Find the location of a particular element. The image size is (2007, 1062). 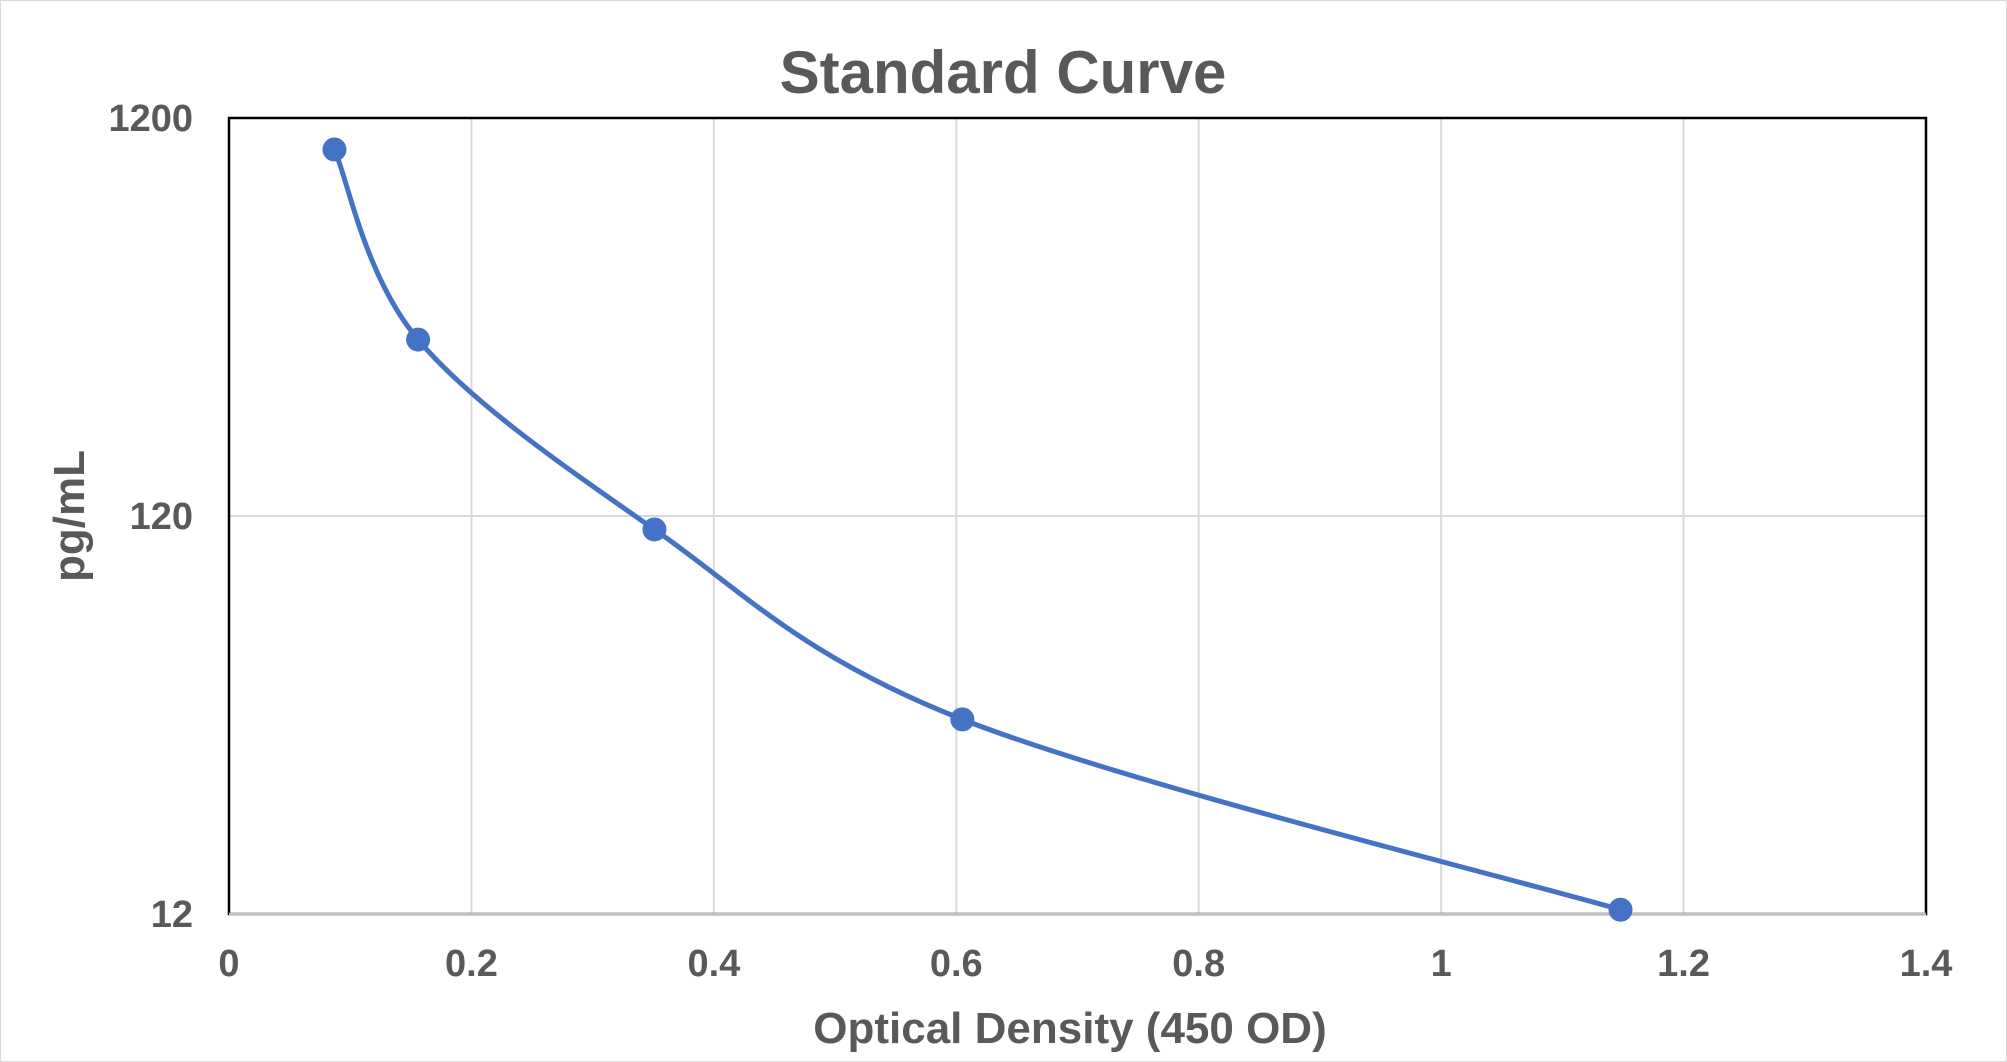

x-tick-label: 0.6 is located at coordinates (956, 964).